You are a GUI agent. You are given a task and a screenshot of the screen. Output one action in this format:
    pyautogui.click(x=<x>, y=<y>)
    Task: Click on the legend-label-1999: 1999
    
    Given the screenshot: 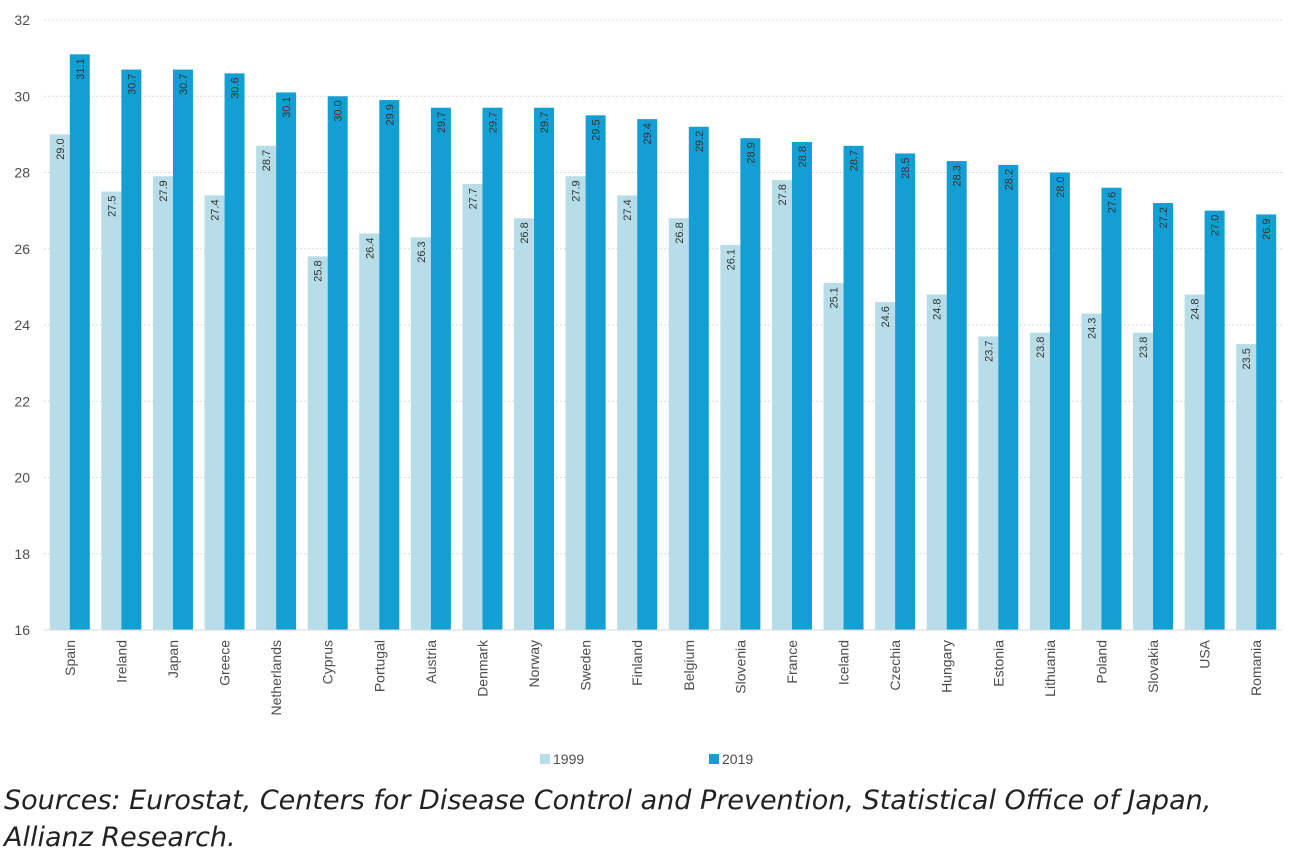 What is the action you would take?
    pyautogui.click(x=568, y=759)
    